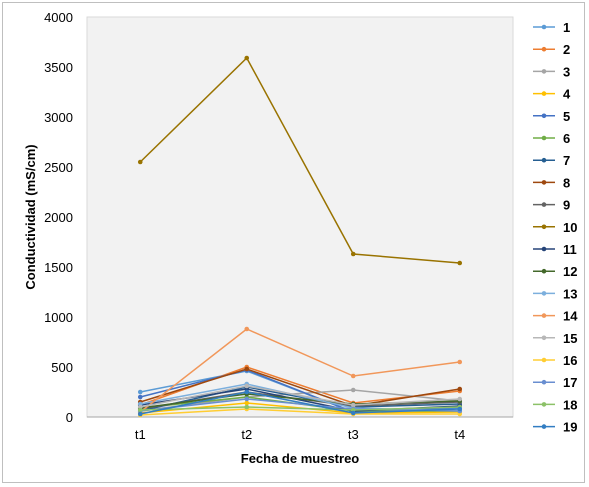 The height and width of the screenshot is (487, 589). What do you see at coordinates (555, 271) in the screenshot?
I see `legend-entry: 12` at bounding box center [555, 271].